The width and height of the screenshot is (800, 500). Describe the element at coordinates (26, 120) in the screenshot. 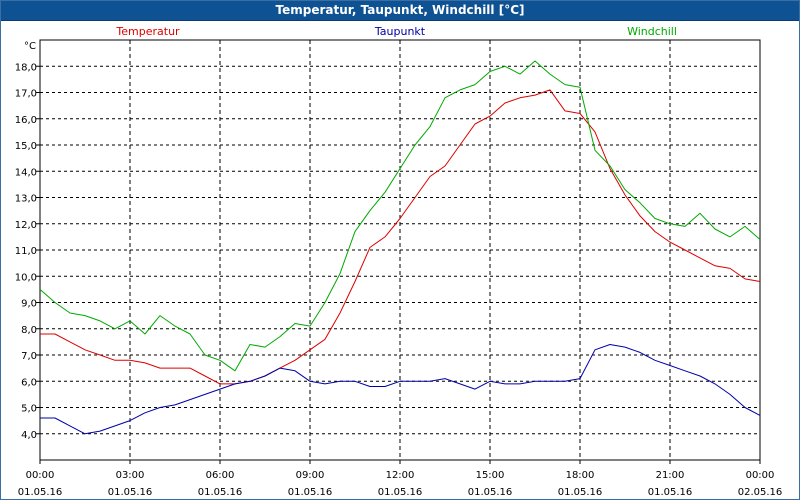

I see `y-tick-label: 16,0` at that location.